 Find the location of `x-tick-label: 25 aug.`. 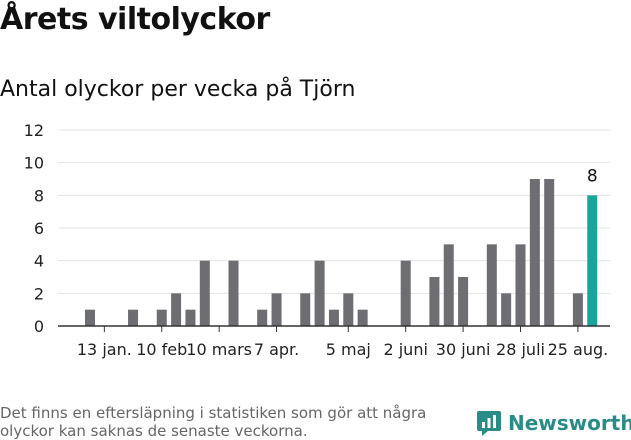

x-tick-label: 25 aug. is located at coordinates (578, 349).